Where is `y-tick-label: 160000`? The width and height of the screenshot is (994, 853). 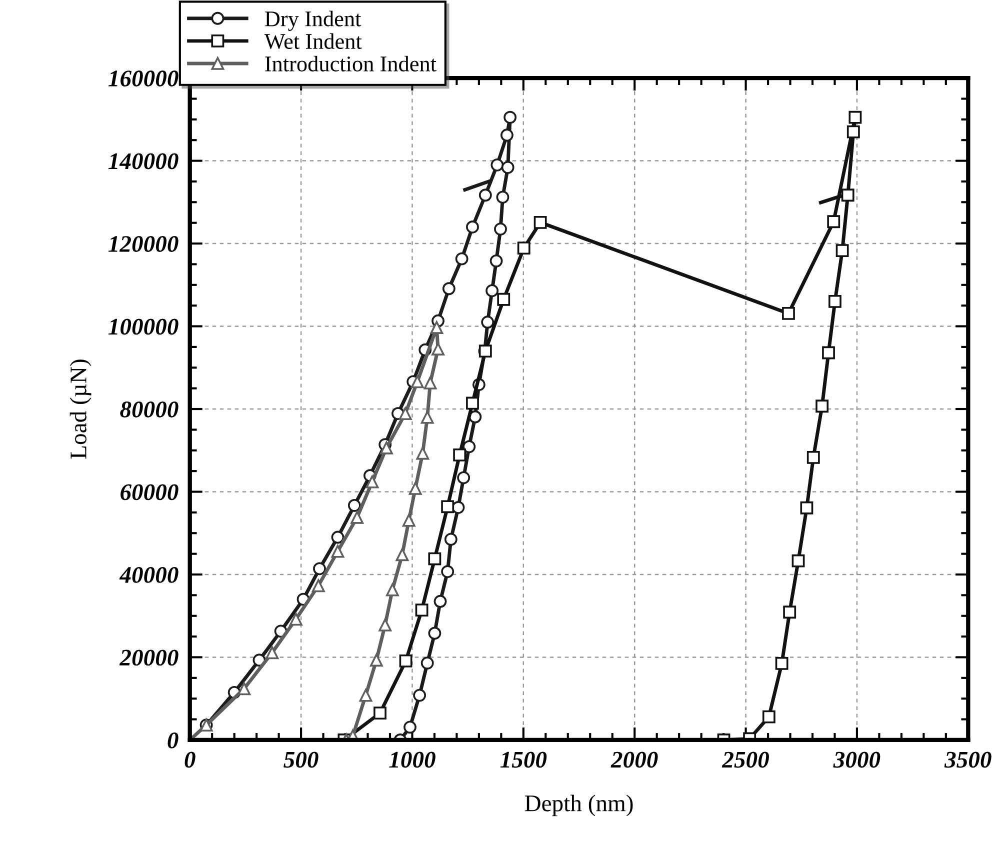
y-tick-label: 160000 is located at coordinates (143, 78).